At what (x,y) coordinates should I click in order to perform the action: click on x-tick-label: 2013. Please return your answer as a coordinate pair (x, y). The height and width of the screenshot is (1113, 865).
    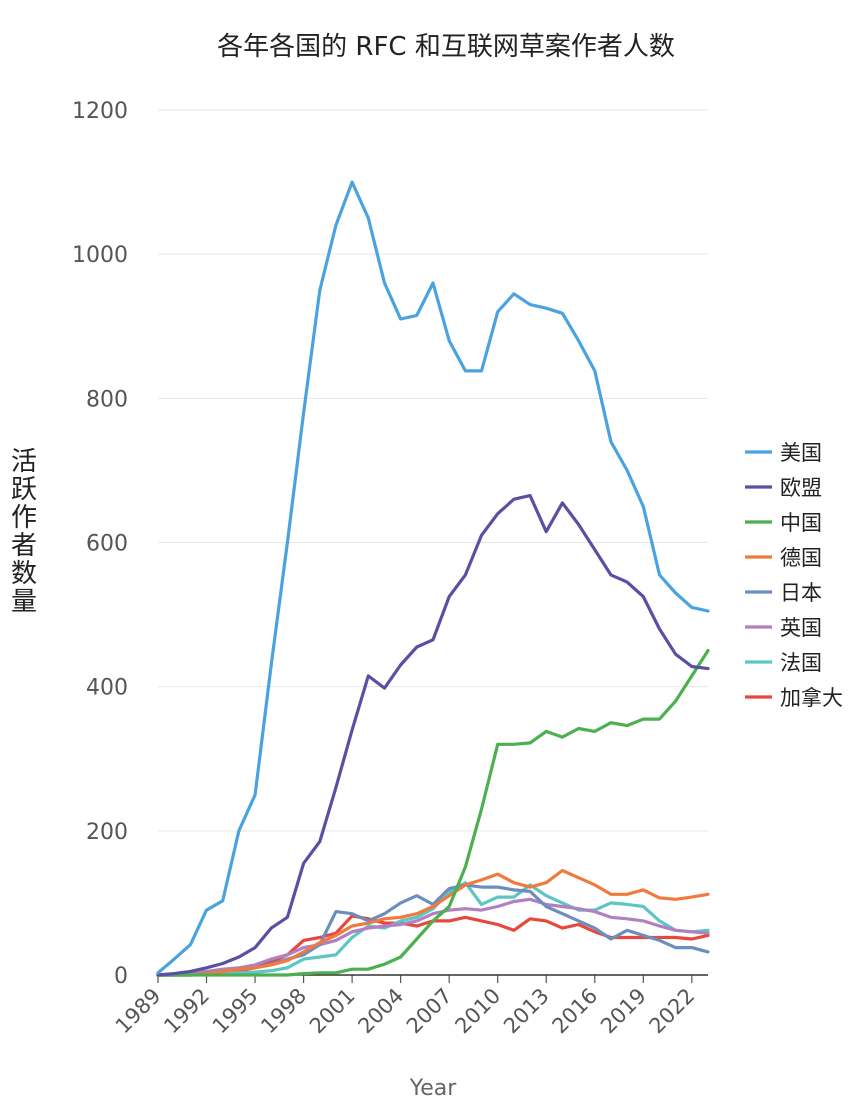
    Looking at the image, I should click on (526, 1011).